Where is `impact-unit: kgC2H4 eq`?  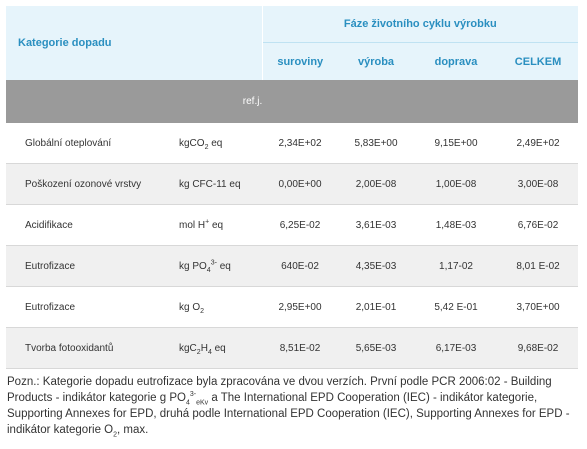
impact-unit: kgC2H4 eq is located at coordinates (215, 348).